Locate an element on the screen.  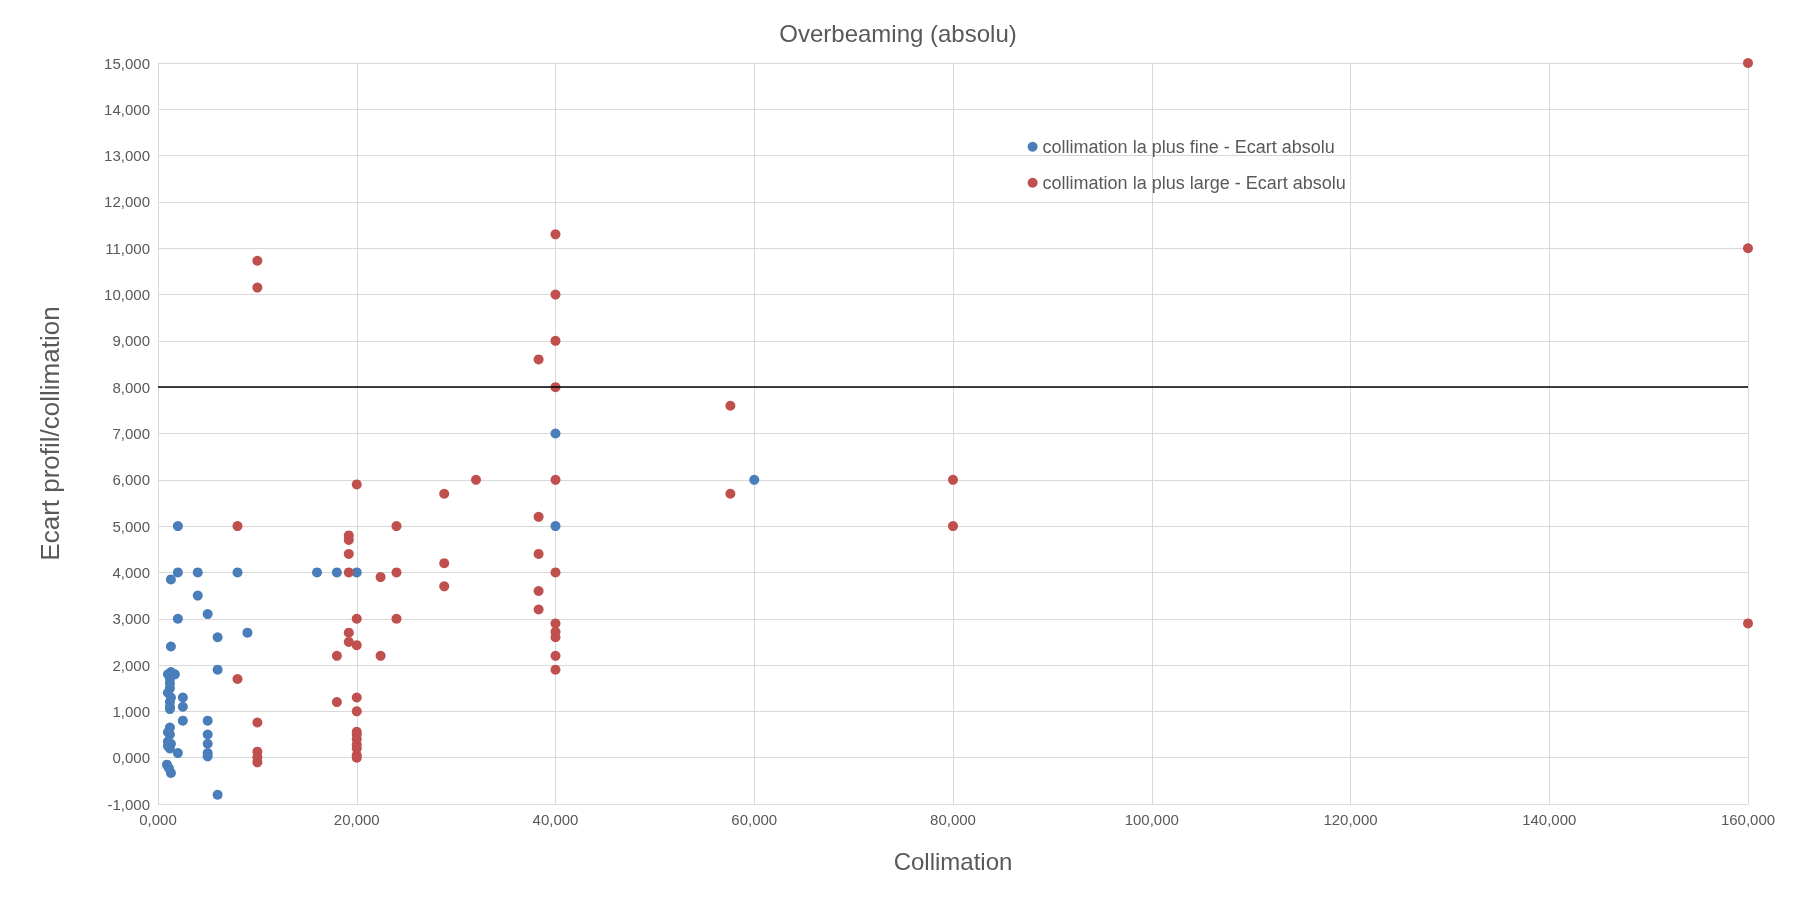
y-tick-label: 9,000 is located at coordinates (131, 341).